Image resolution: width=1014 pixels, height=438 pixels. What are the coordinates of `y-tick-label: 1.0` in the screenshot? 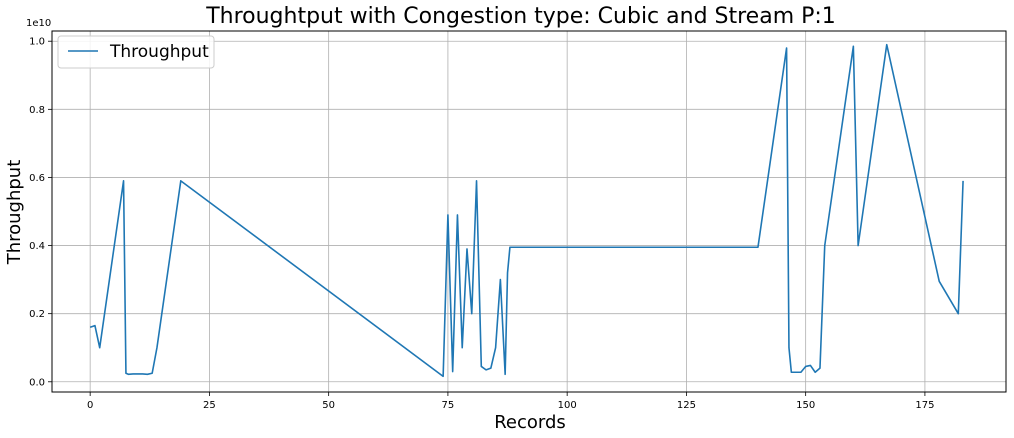 It's located at (37, 42).